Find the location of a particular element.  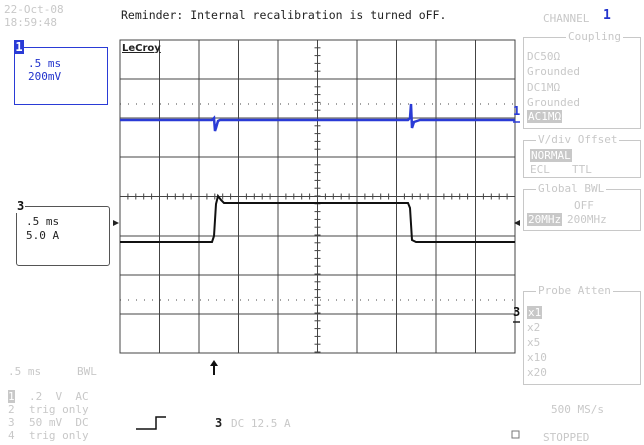

channel-number: 1 is located at coordinates (607, 15).